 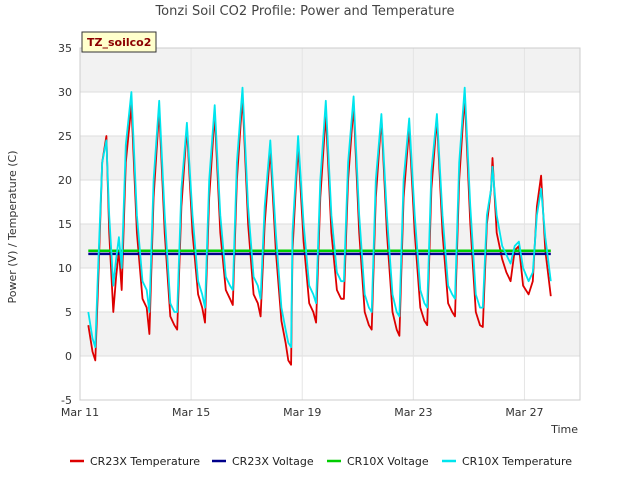 What do you see at coordinates (68, 312) in the screenshot?
I see `y-tick-label: 5` at bounding box center [68, 312].